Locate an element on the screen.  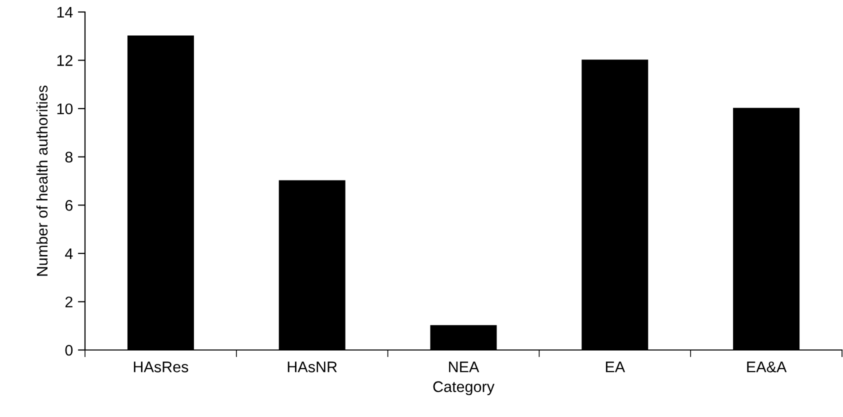
y-tick-label: 8 is located at coordinates (69, 157).